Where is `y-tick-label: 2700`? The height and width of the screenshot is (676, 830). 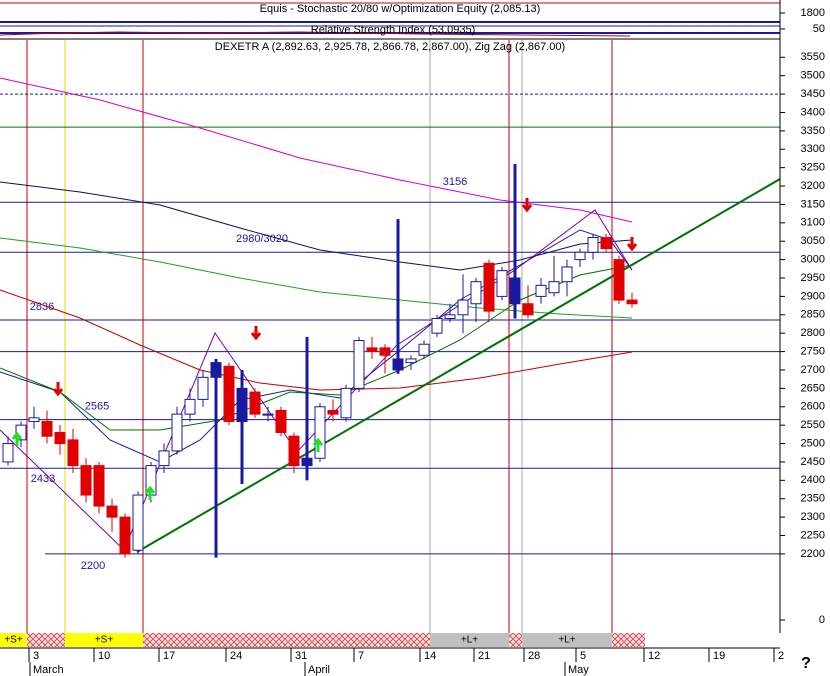
y-tick-label: 2700 is located at coordinates (813, 370).